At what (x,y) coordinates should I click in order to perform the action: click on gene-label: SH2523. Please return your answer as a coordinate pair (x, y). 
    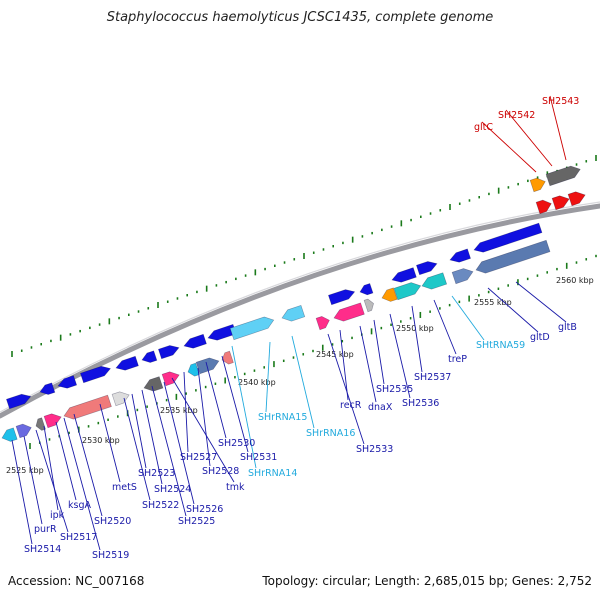
    Looking at the image, I should click on (156, 473).